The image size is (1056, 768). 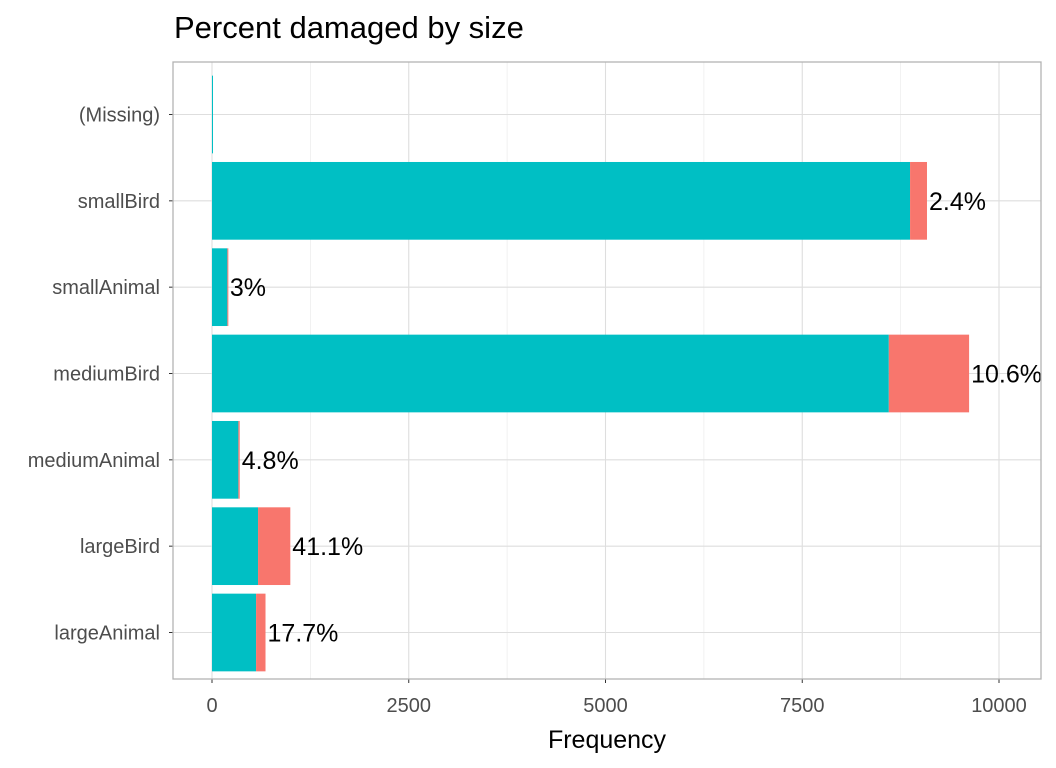 What do you see at coordinates (270, 461) in the screenshot?
I see `data-label: 4.8%` at bounding box center [270, 461].